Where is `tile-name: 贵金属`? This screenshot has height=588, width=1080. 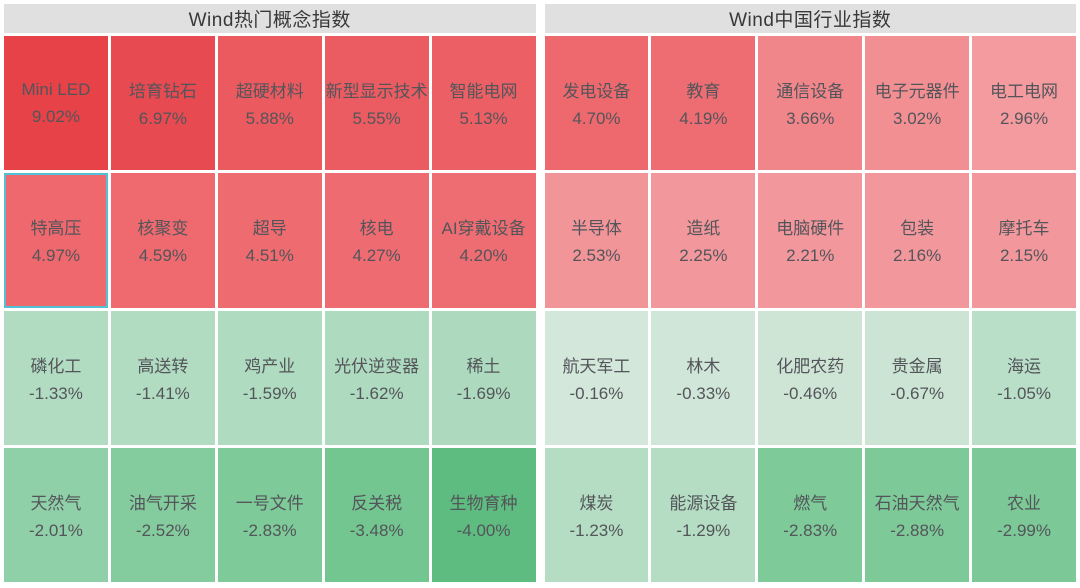 tile-name: 贵金属 is located at coordinates (917, 366).